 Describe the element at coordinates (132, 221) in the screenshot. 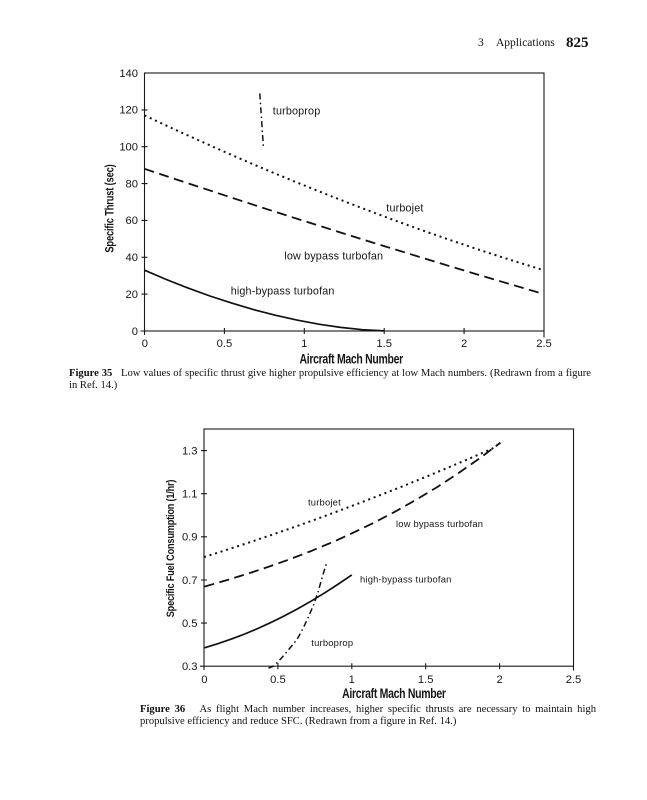

I see `svg-text: 60` at that location.